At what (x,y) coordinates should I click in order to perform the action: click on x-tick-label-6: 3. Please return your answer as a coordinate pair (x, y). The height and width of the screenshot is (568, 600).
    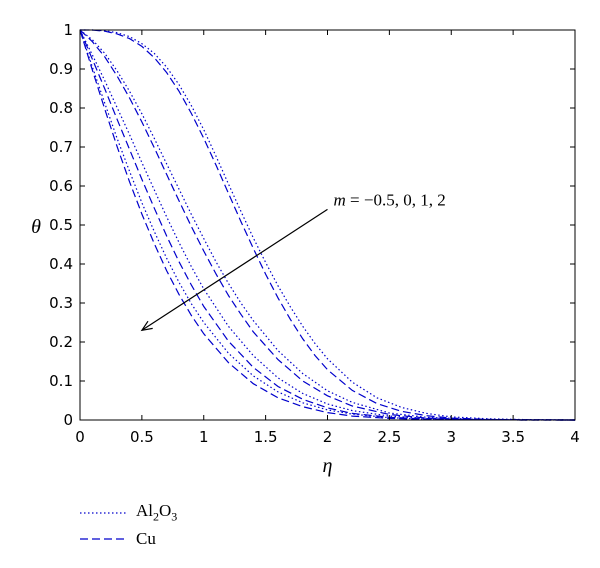
    Looking at the image, I should click on (451, 437).